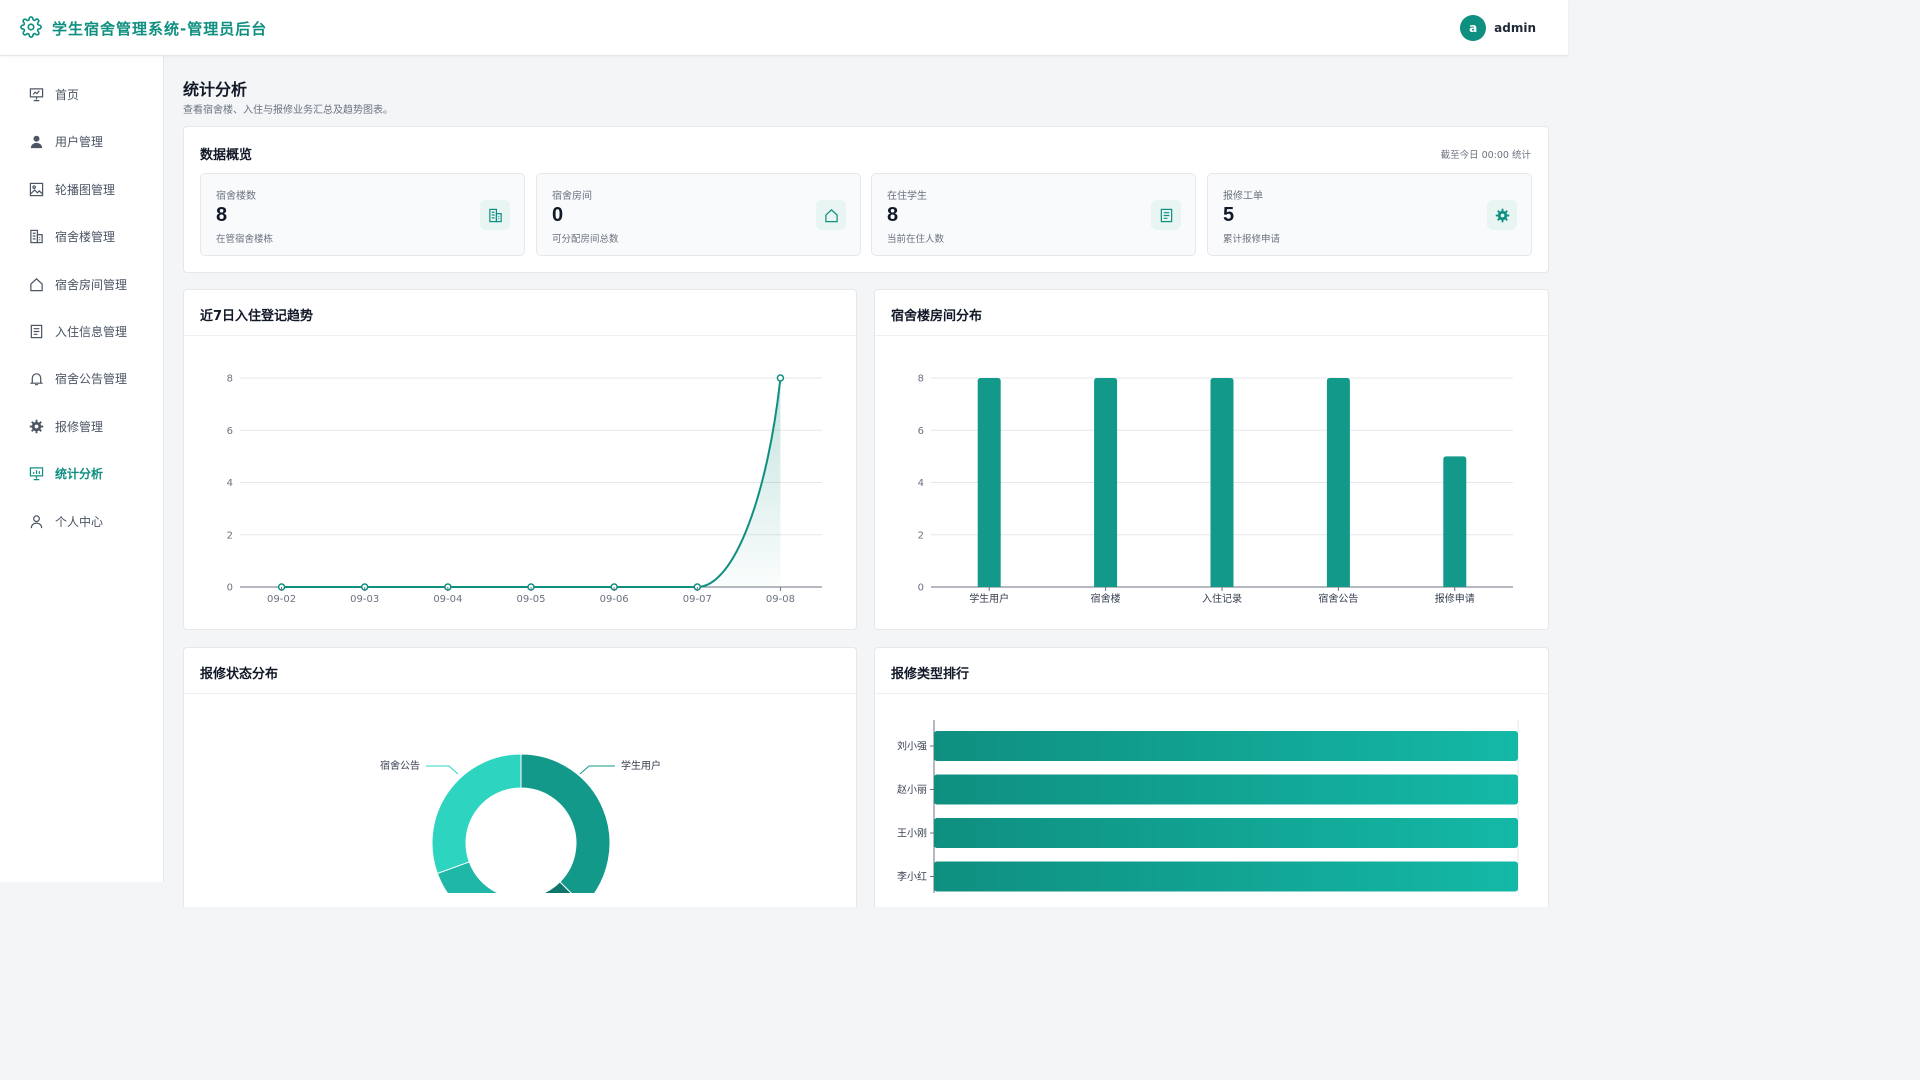  I want to click on slice-label: 学生用户, so click(641, 765).